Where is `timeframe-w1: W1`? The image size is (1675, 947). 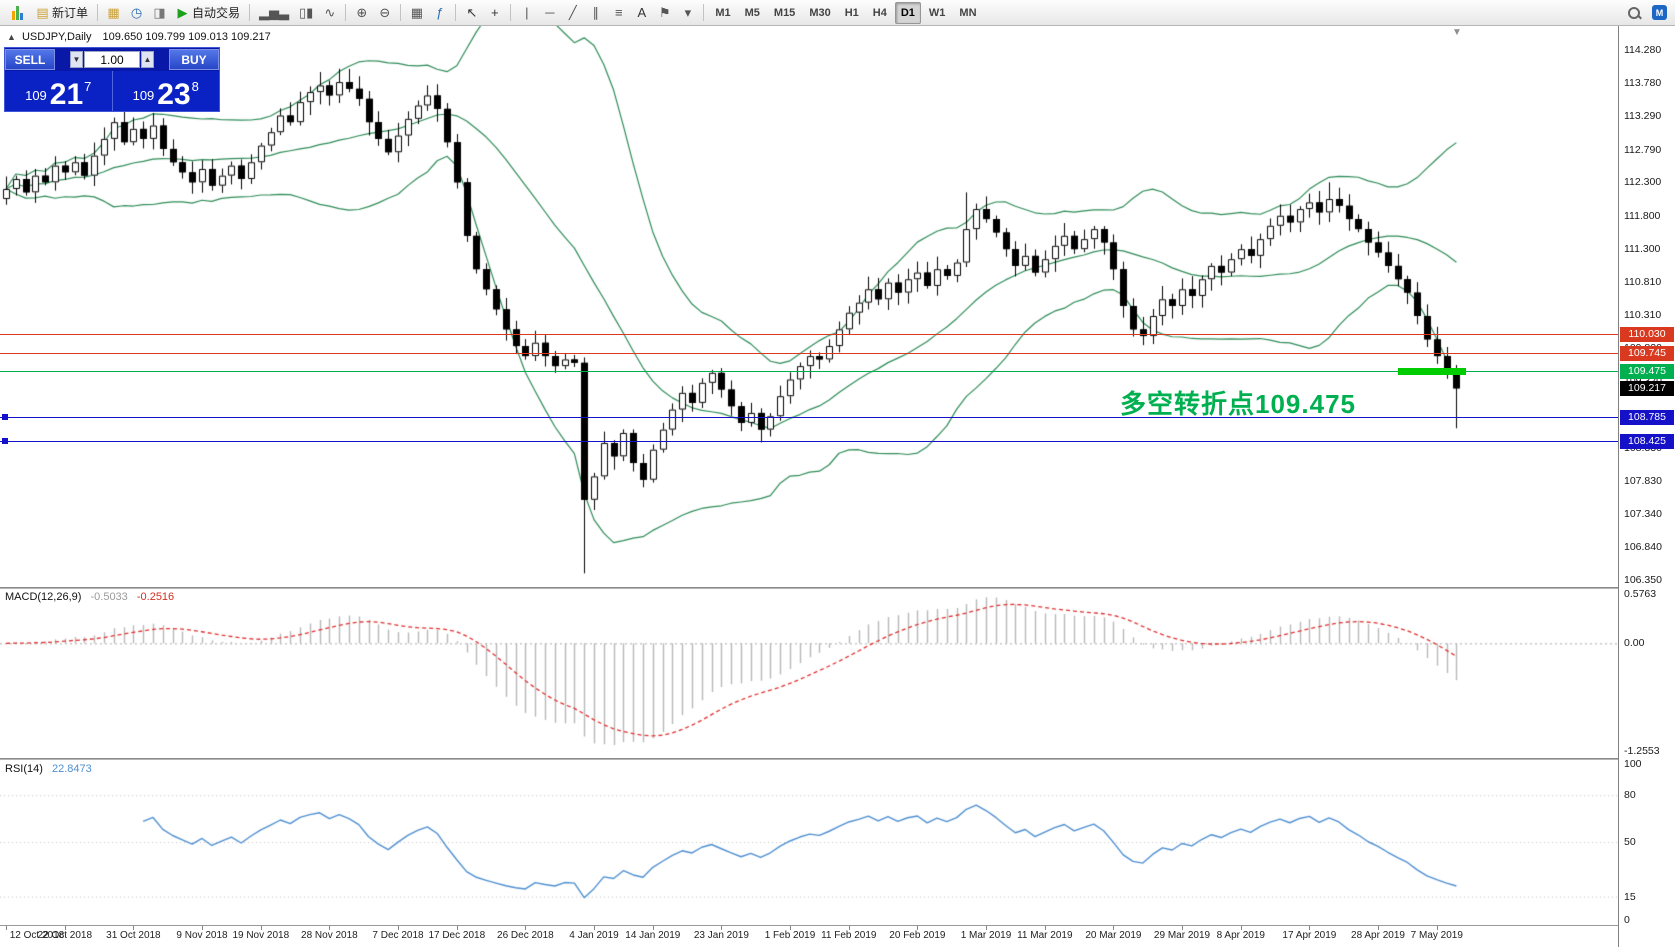 timeframe-w1: W1 is located at coordinates (937, 12).